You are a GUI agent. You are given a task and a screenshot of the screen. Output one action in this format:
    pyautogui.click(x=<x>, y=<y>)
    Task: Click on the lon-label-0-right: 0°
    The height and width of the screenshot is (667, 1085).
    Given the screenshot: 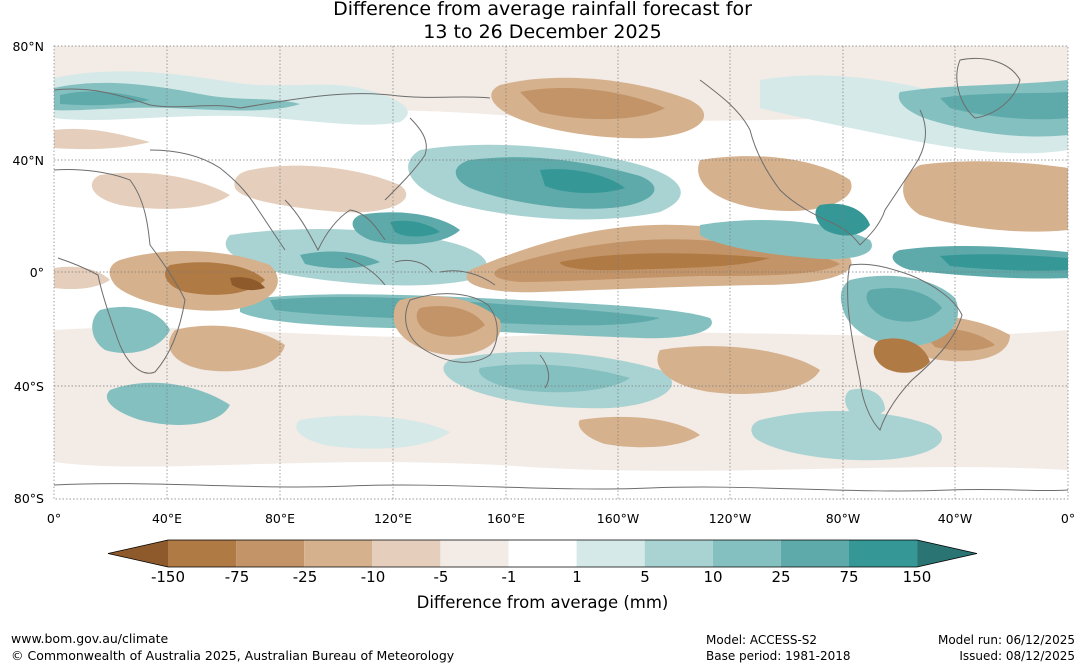 What is the action you would take?
    pyautogui.click(x=1068, y=518)
    